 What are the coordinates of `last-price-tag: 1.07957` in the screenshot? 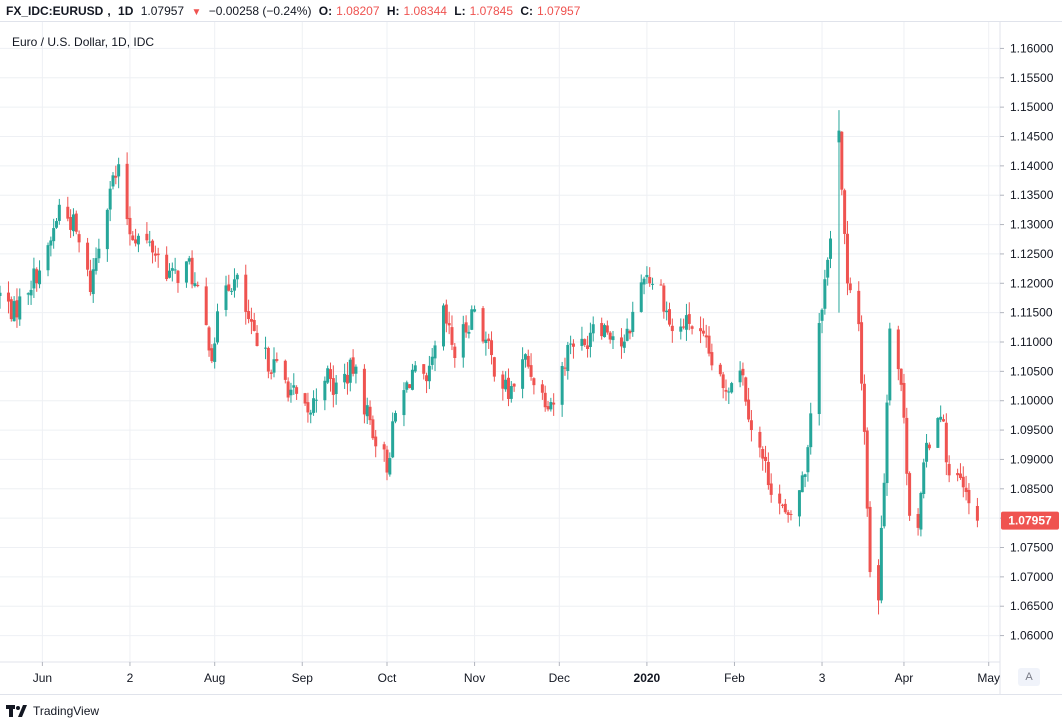 It's located at (1030, 520).